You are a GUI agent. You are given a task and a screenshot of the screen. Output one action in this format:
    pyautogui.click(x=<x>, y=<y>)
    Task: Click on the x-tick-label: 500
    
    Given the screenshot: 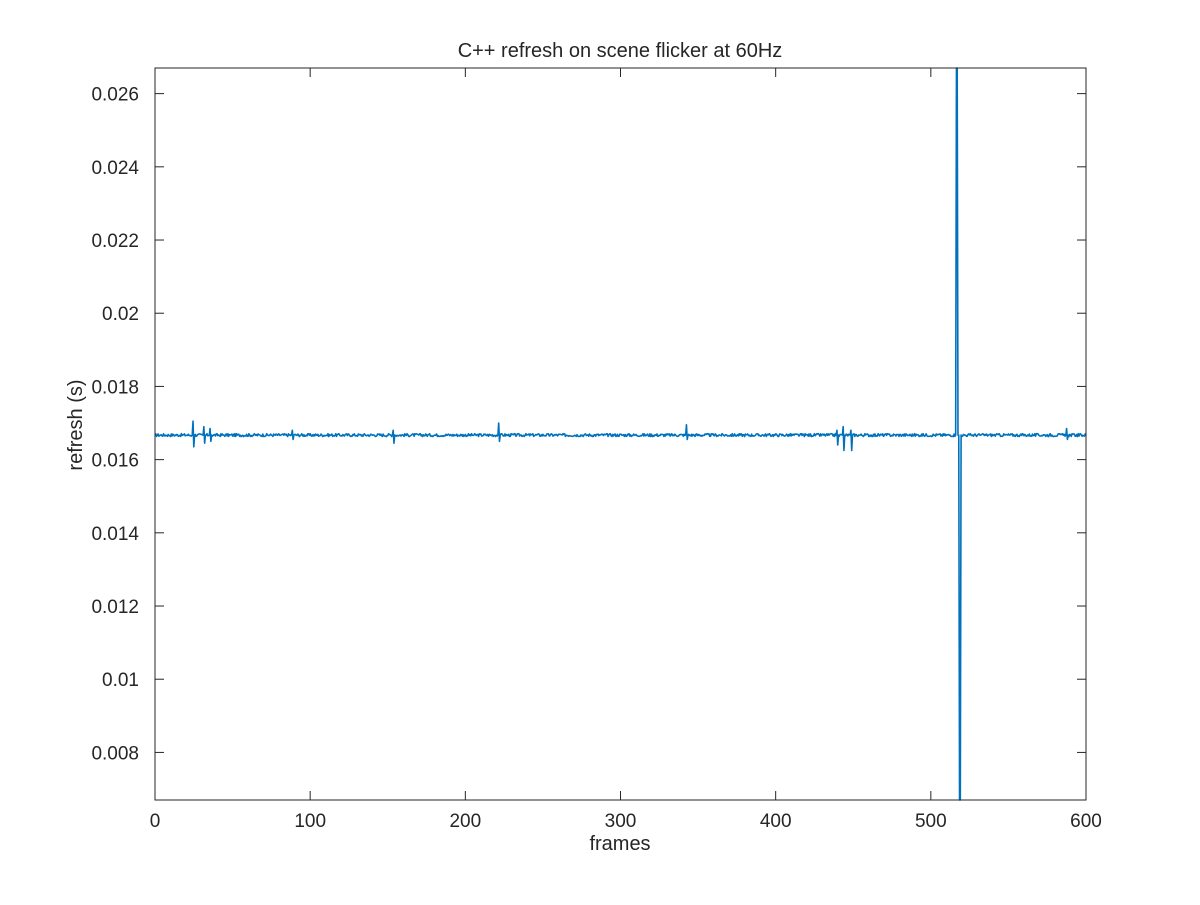 What is the action you would take?
    pyautogui.click(x=931, y=821)
    